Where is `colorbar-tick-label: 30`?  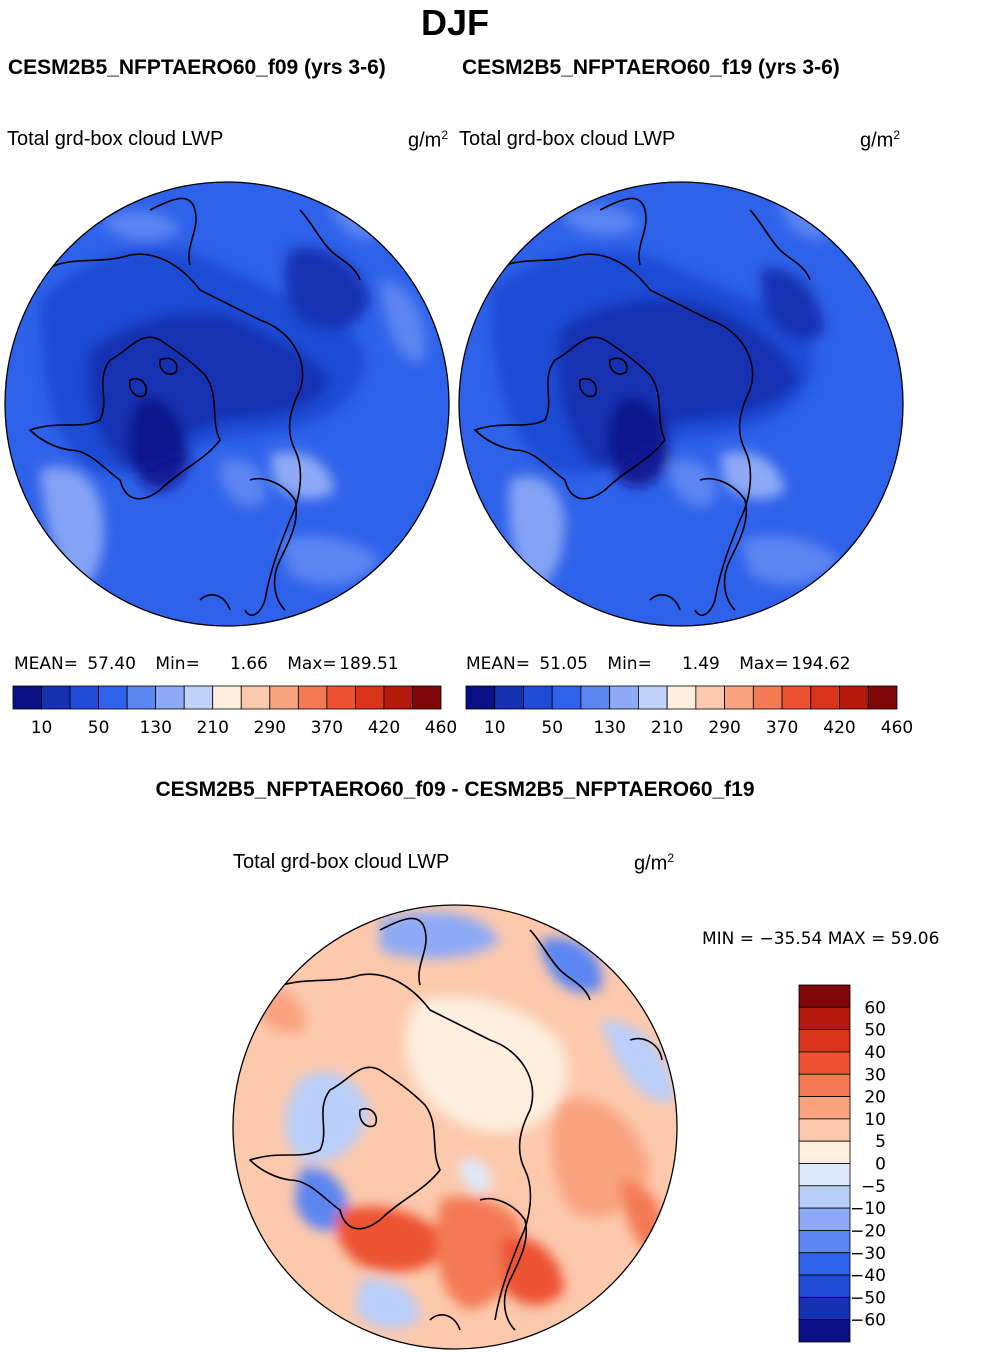
colorbar-tick-label: 30 is located at coordinates (875, 1075).